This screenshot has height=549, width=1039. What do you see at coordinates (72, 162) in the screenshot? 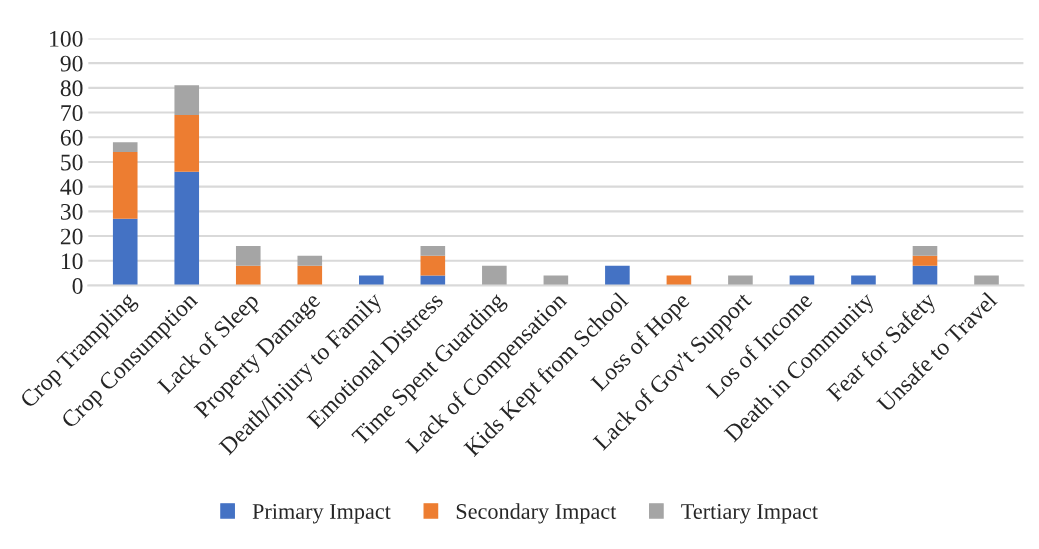
I see `y-tick-label: 50` at bounding box center [72, 162].